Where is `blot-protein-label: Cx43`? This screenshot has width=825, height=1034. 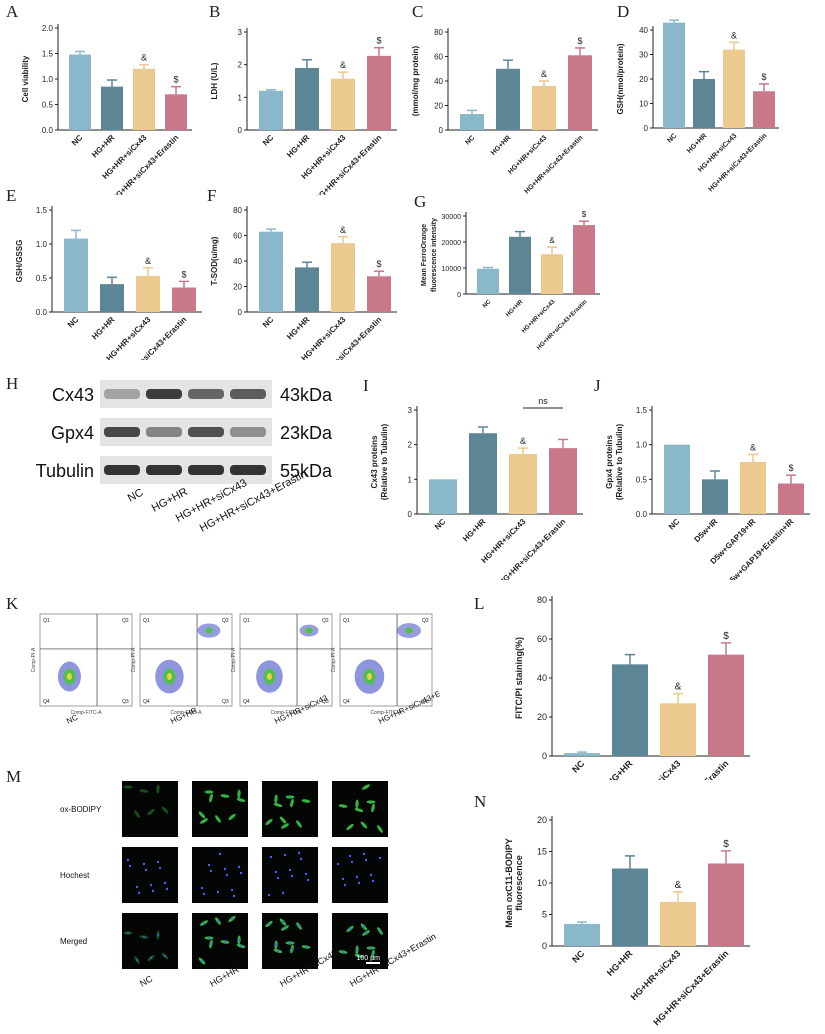
blot-protein-label: Cx43 is located at coordinates (73, 395).